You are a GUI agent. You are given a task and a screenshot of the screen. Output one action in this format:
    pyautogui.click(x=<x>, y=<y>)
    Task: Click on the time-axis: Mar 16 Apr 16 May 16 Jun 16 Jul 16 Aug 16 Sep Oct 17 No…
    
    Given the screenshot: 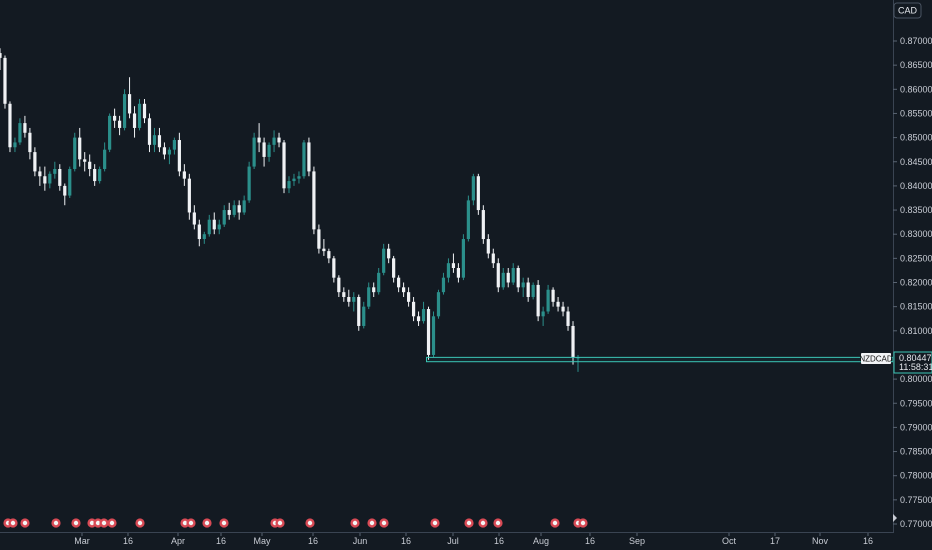 What is the action you would take?
    pyautogui.click(x=473, y=539)
    